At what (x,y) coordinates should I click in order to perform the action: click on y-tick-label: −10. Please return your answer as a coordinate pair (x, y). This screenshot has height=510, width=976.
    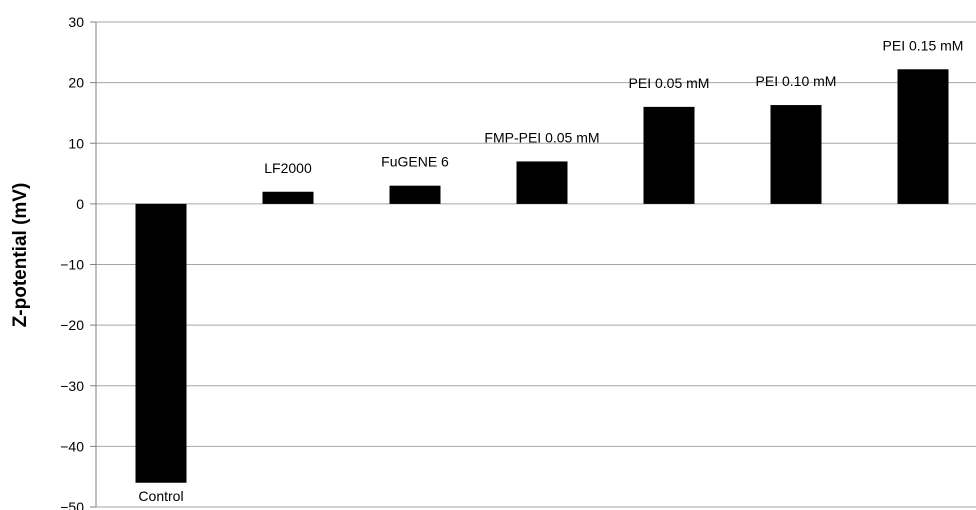
    Looking at the image, I should click on (72, 265).